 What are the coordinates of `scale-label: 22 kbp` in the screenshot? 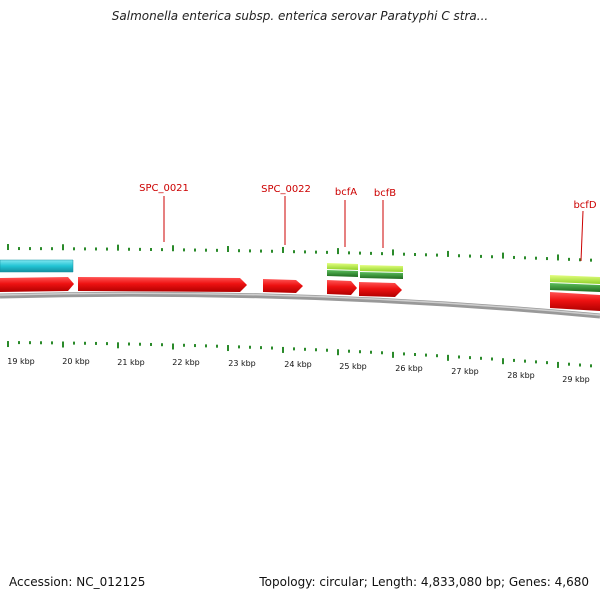 It's located at (186, 362).